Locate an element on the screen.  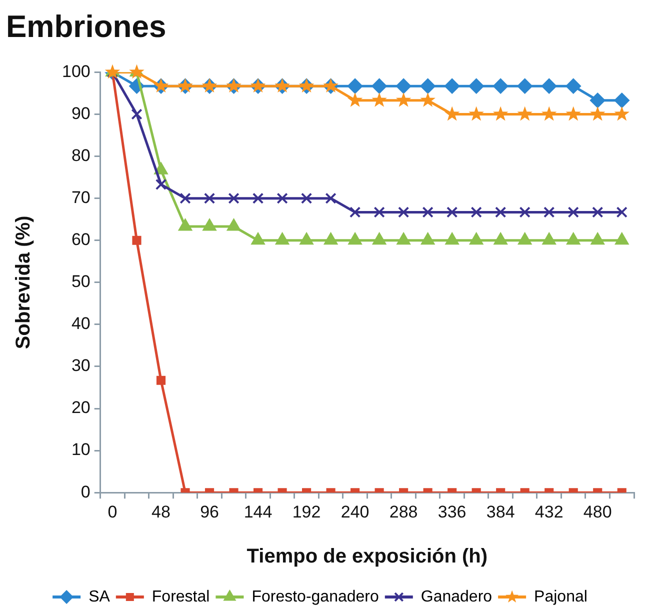
legend-label: Foresto-ganadero is located at coordinates (315, 597).